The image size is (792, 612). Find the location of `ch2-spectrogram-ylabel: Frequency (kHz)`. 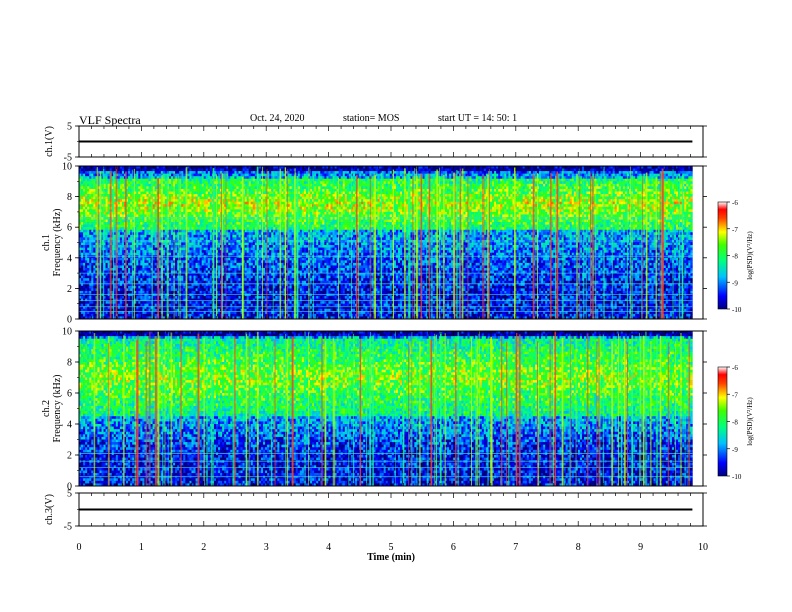

ch2-spectrogram-ylabel: Frequency (kHz) is located at coordinates (57, 408).